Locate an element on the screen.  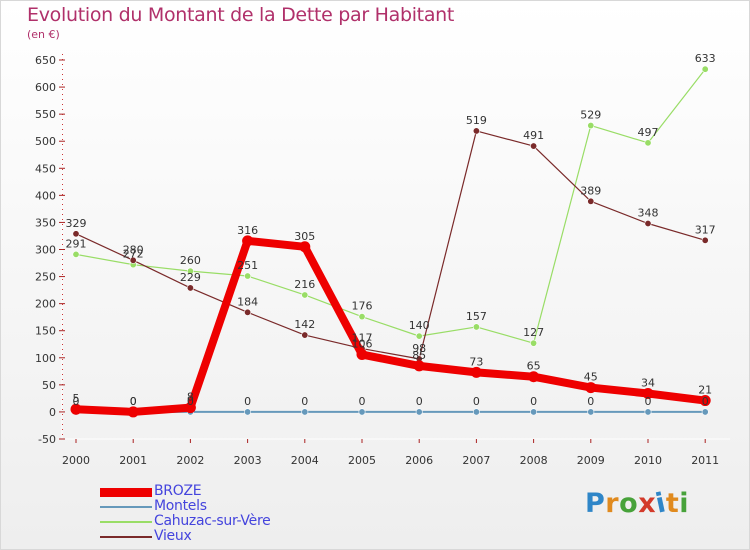
logo-letter: t is located at coordinates (672, 503).